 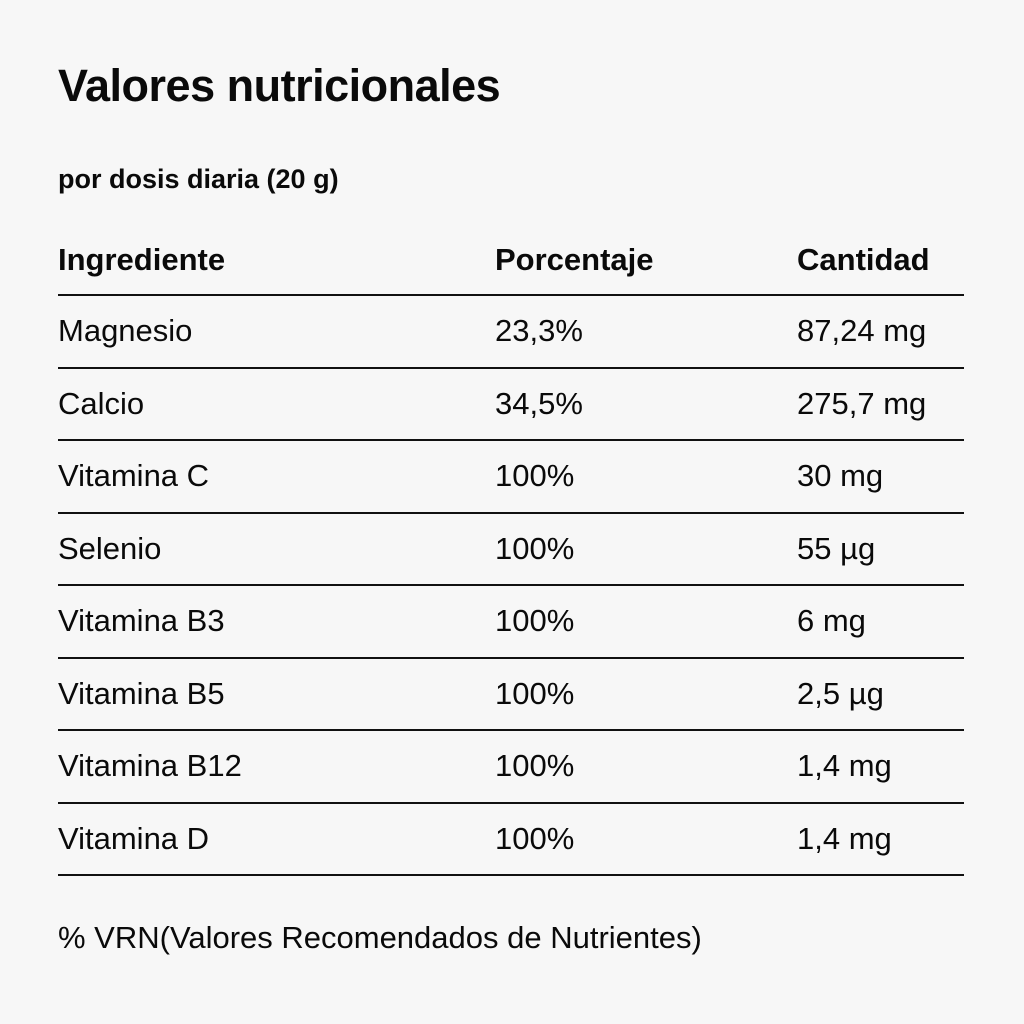 I want to click on quantity-cell: 2,5 µg, so click(x=840, y=693).